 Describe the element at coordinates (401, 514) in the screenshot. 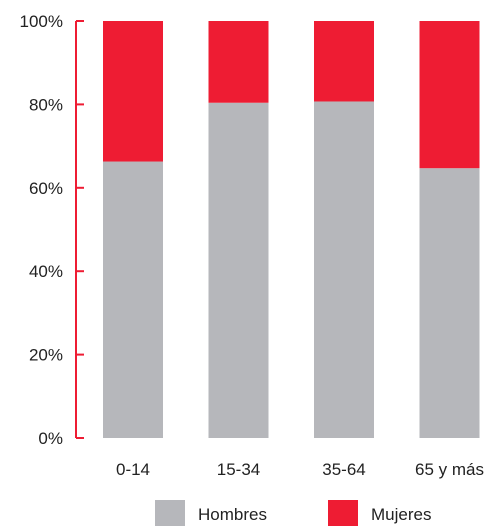

I see `legend-label: Mujeres` at that location.